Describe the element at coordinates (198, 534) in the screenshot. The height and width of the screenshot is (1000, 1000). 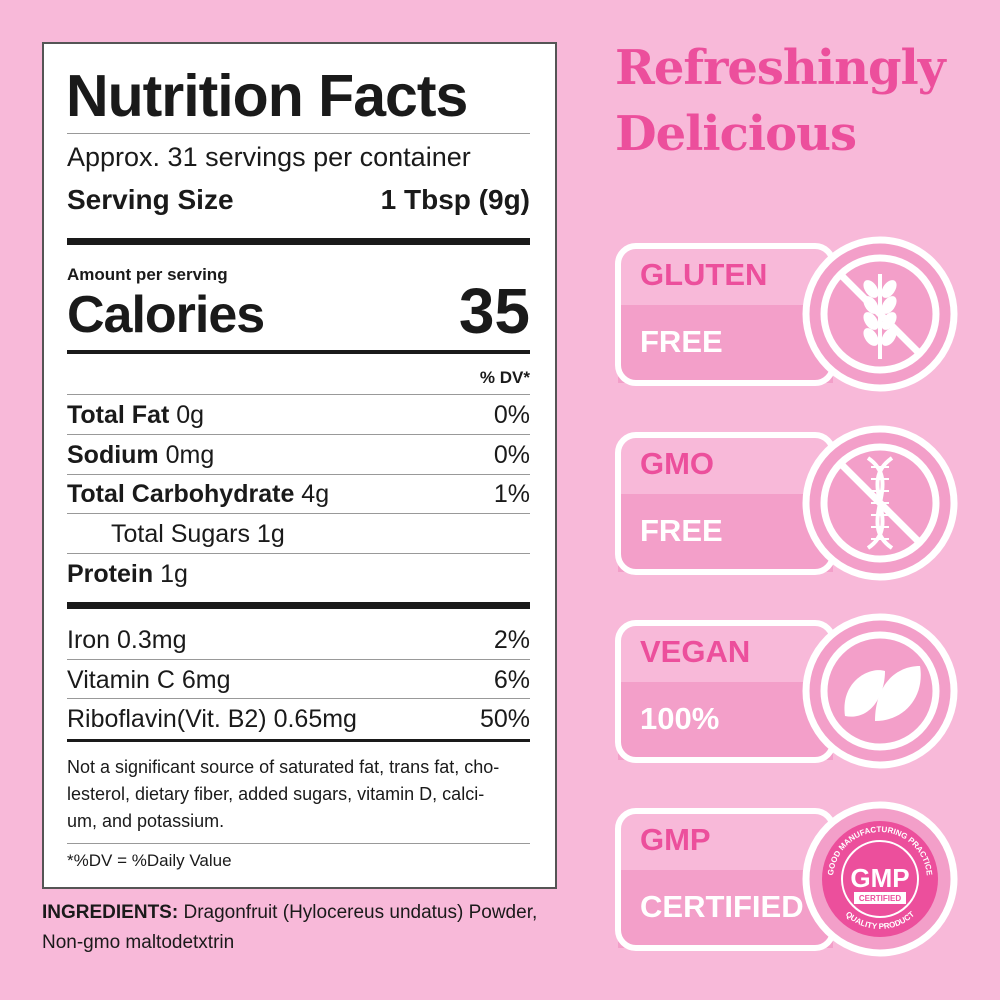
I see `nutrient-name: Total Sugars 1g` at that location.